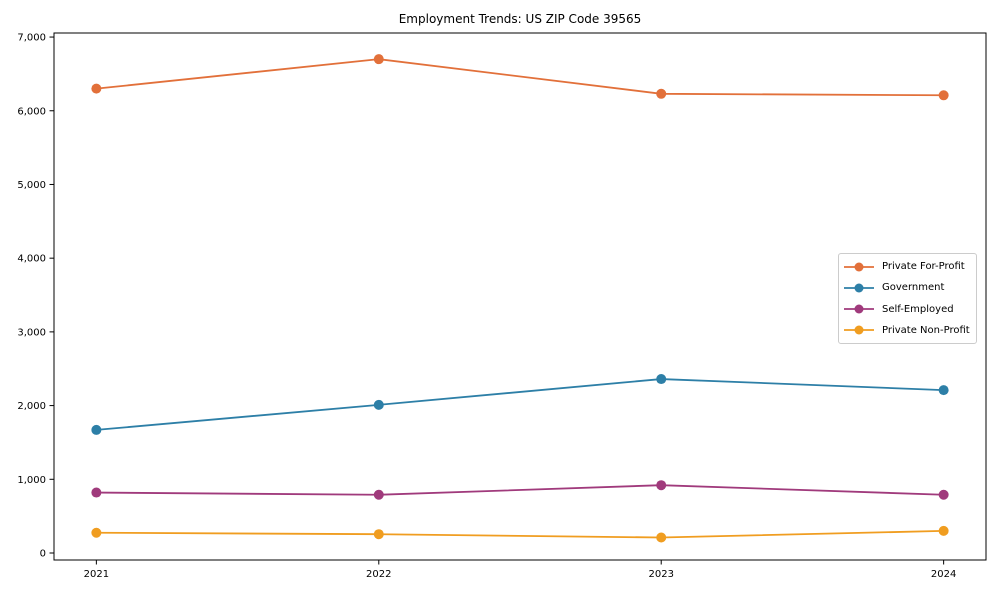  I want to click on y-tick-label: 2,000, so click(31, 406).